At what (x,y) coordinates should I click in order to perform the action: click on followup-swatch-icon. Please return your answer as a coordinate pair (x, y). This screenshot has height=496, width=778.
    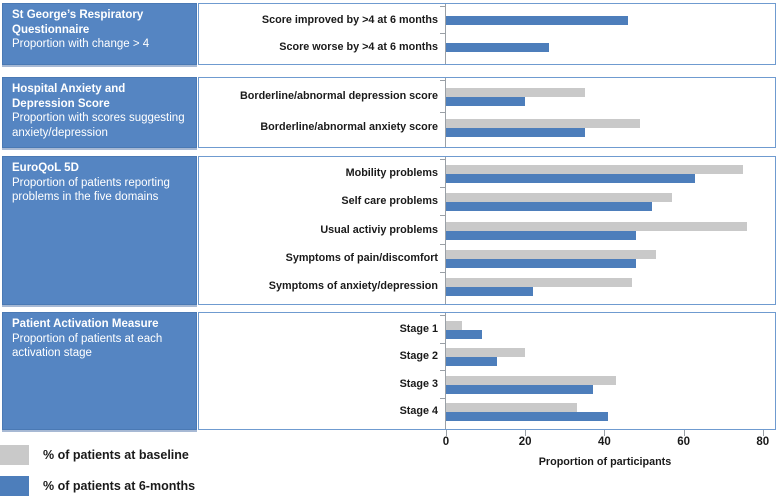
    Looking at the image, I should click on (14, 486).